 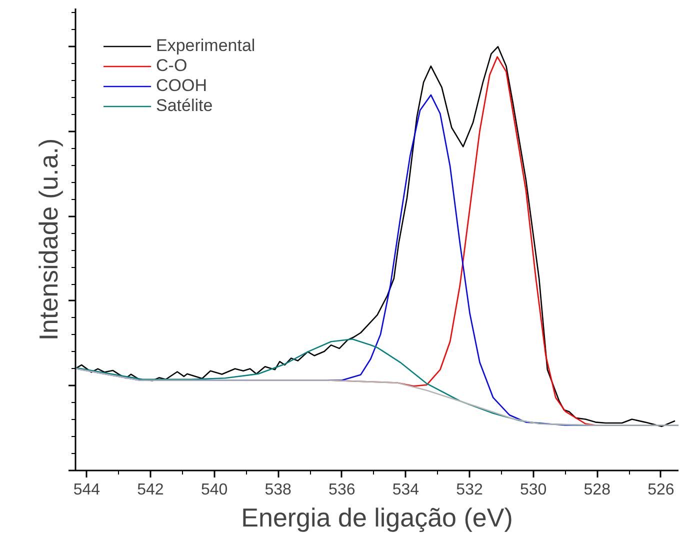 I want to click on legend-label: COOH, so click(x=181, y=86).